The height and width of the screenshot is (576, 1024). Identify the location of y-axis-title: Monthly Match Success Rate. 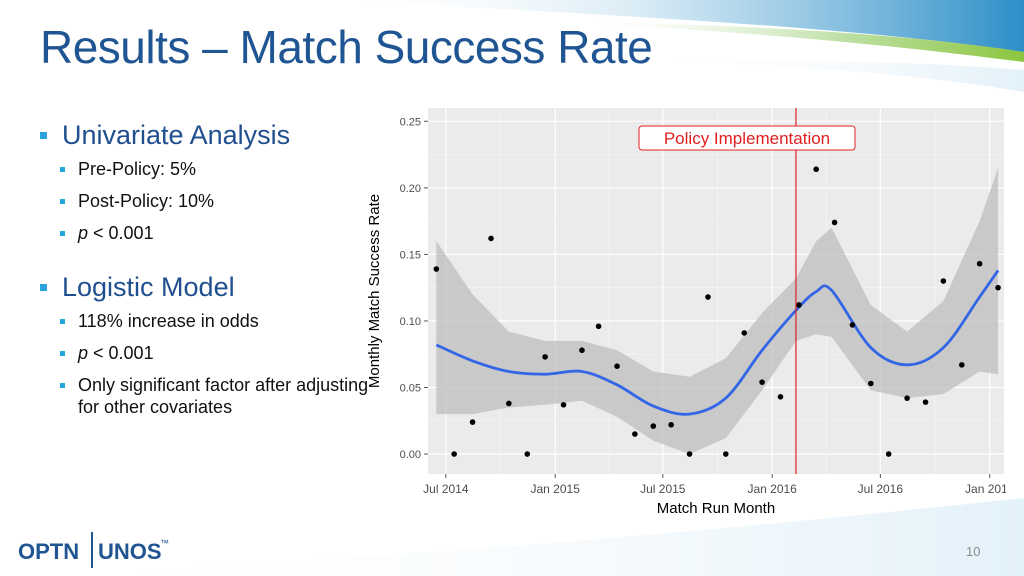
(374, 291).